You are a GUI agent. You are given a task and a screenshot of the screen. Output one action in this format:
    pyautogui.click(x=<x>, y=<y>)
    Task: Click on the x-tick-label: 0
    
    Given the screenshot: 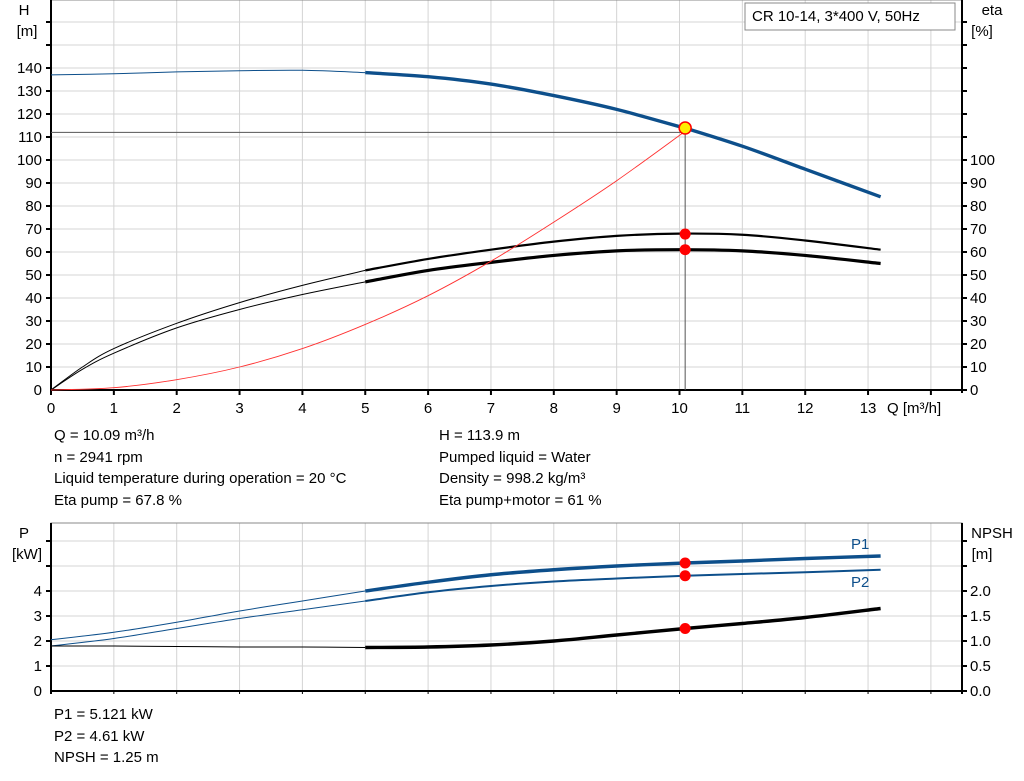 What is the action you would take?
    pyautogui.click(x=51, y=408)
    